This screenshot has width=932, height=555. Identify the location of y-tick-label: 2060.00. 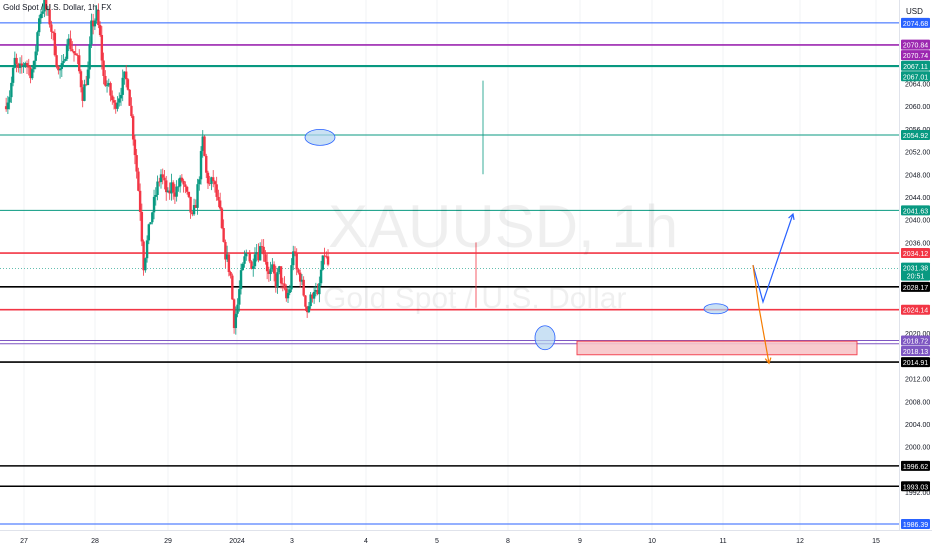
(917, 107).